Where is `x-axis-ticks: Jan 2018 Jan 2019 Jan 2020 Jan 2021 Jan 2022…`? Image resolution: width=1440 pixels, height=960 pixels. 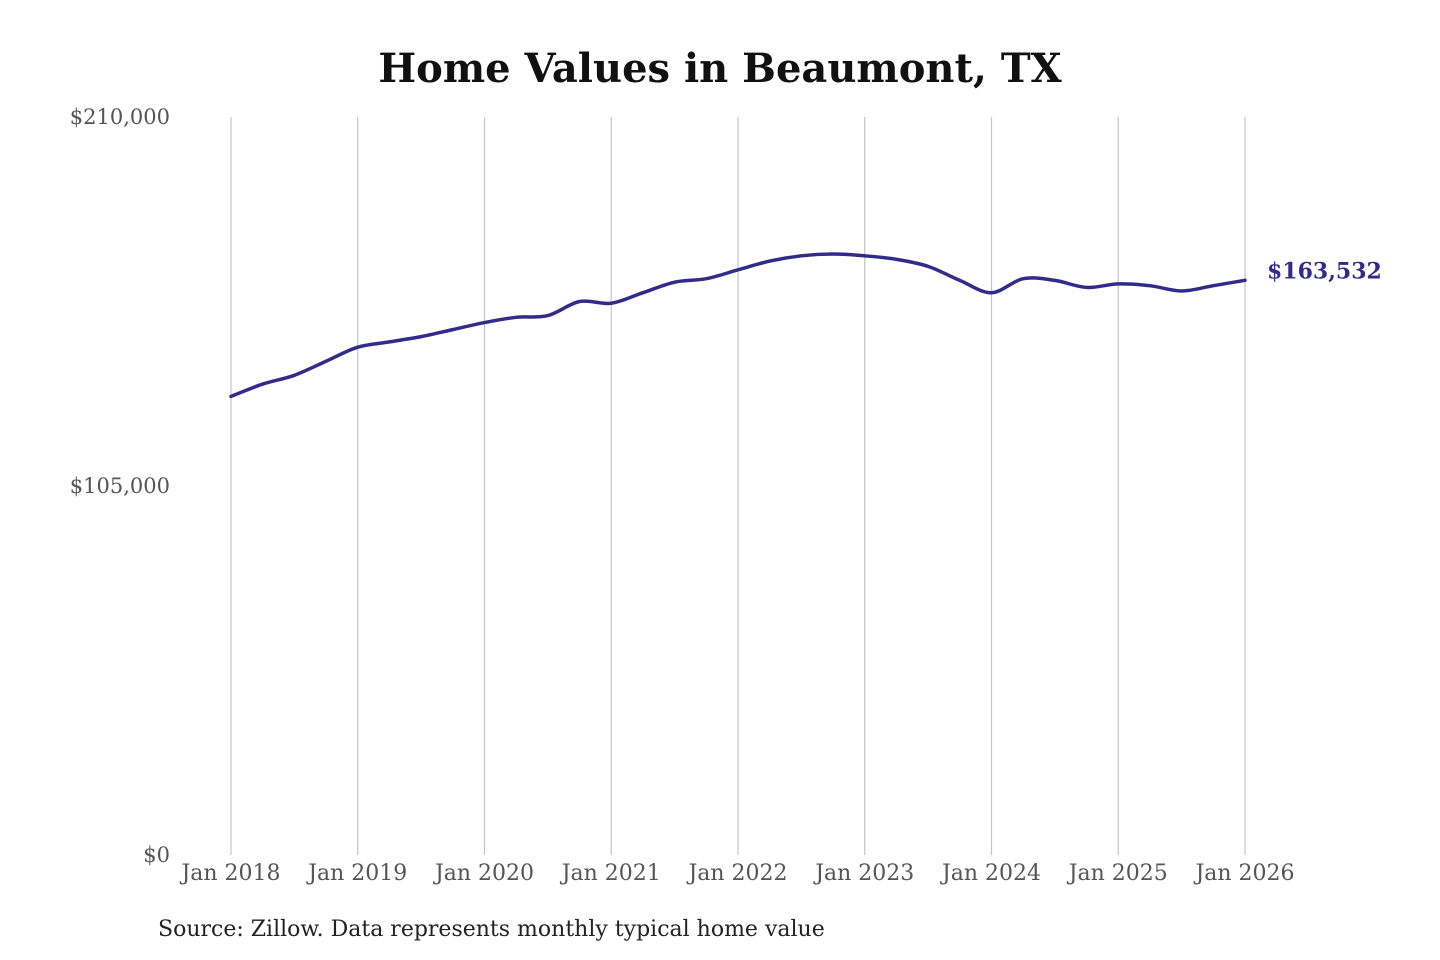
x-axis-ticks: Jan 2018 Jan 2019 Jan 2020 Jan 2021 Jan 2022… is located at coordinates (736, 873).